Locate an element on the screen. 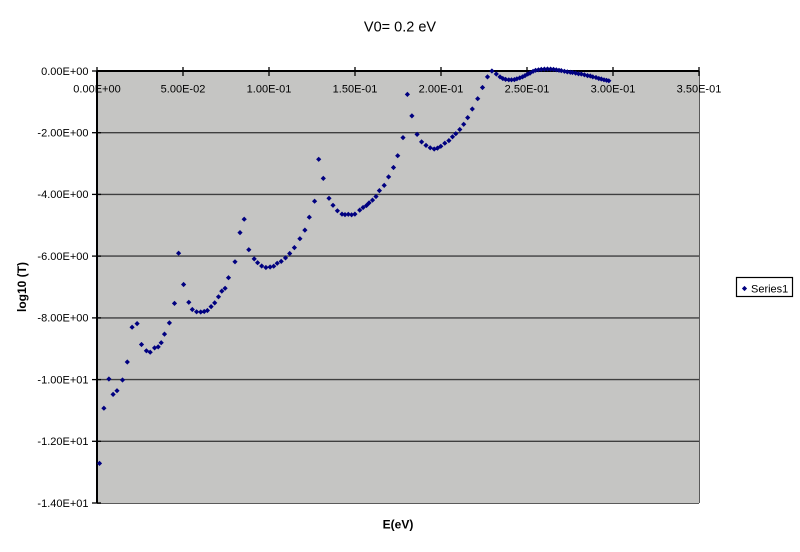 This screenshot has width=800, height=552. svg-text: log10 (T) is located at coordinates (22, 287).